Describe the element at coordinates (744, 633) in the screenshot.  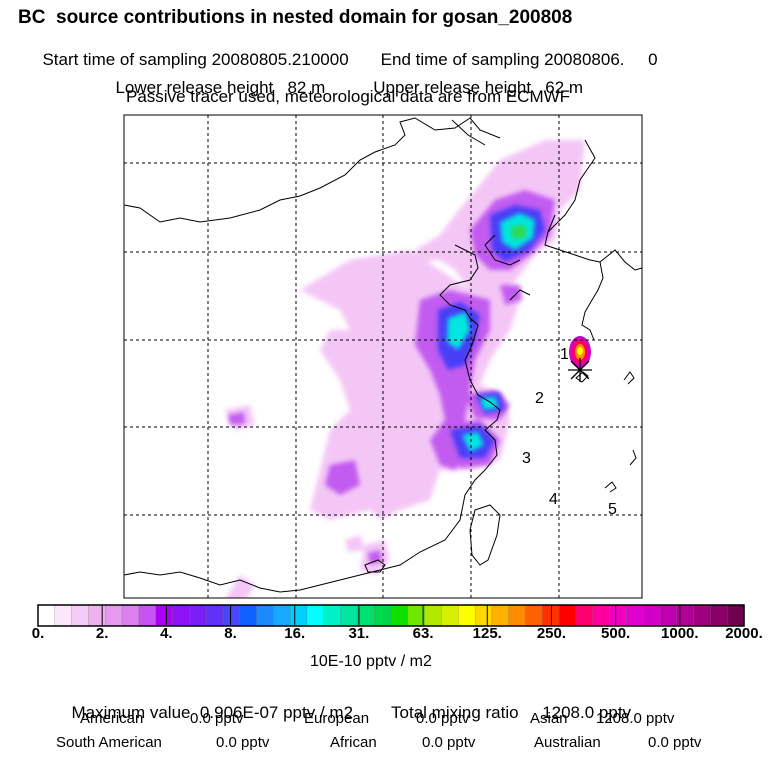
I see `colorbar-tick-label: 2000.` at that location.